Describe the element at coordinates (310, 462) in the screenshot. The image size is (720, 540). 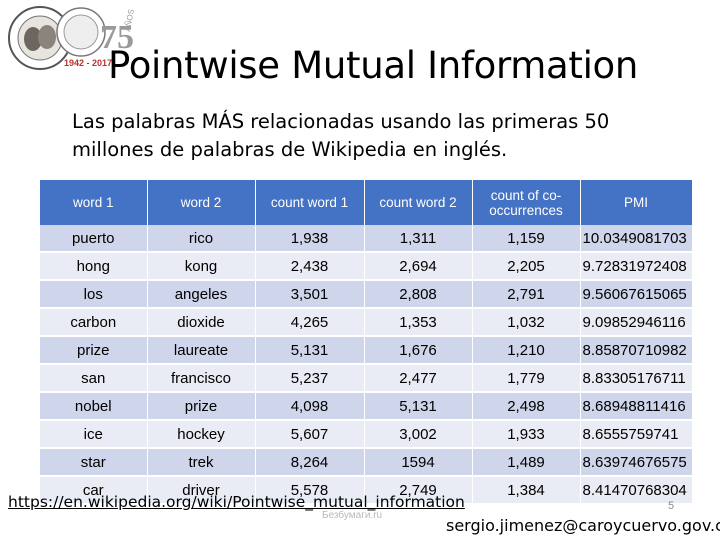
I see `cell-count-word-1: 8,264` at that location.